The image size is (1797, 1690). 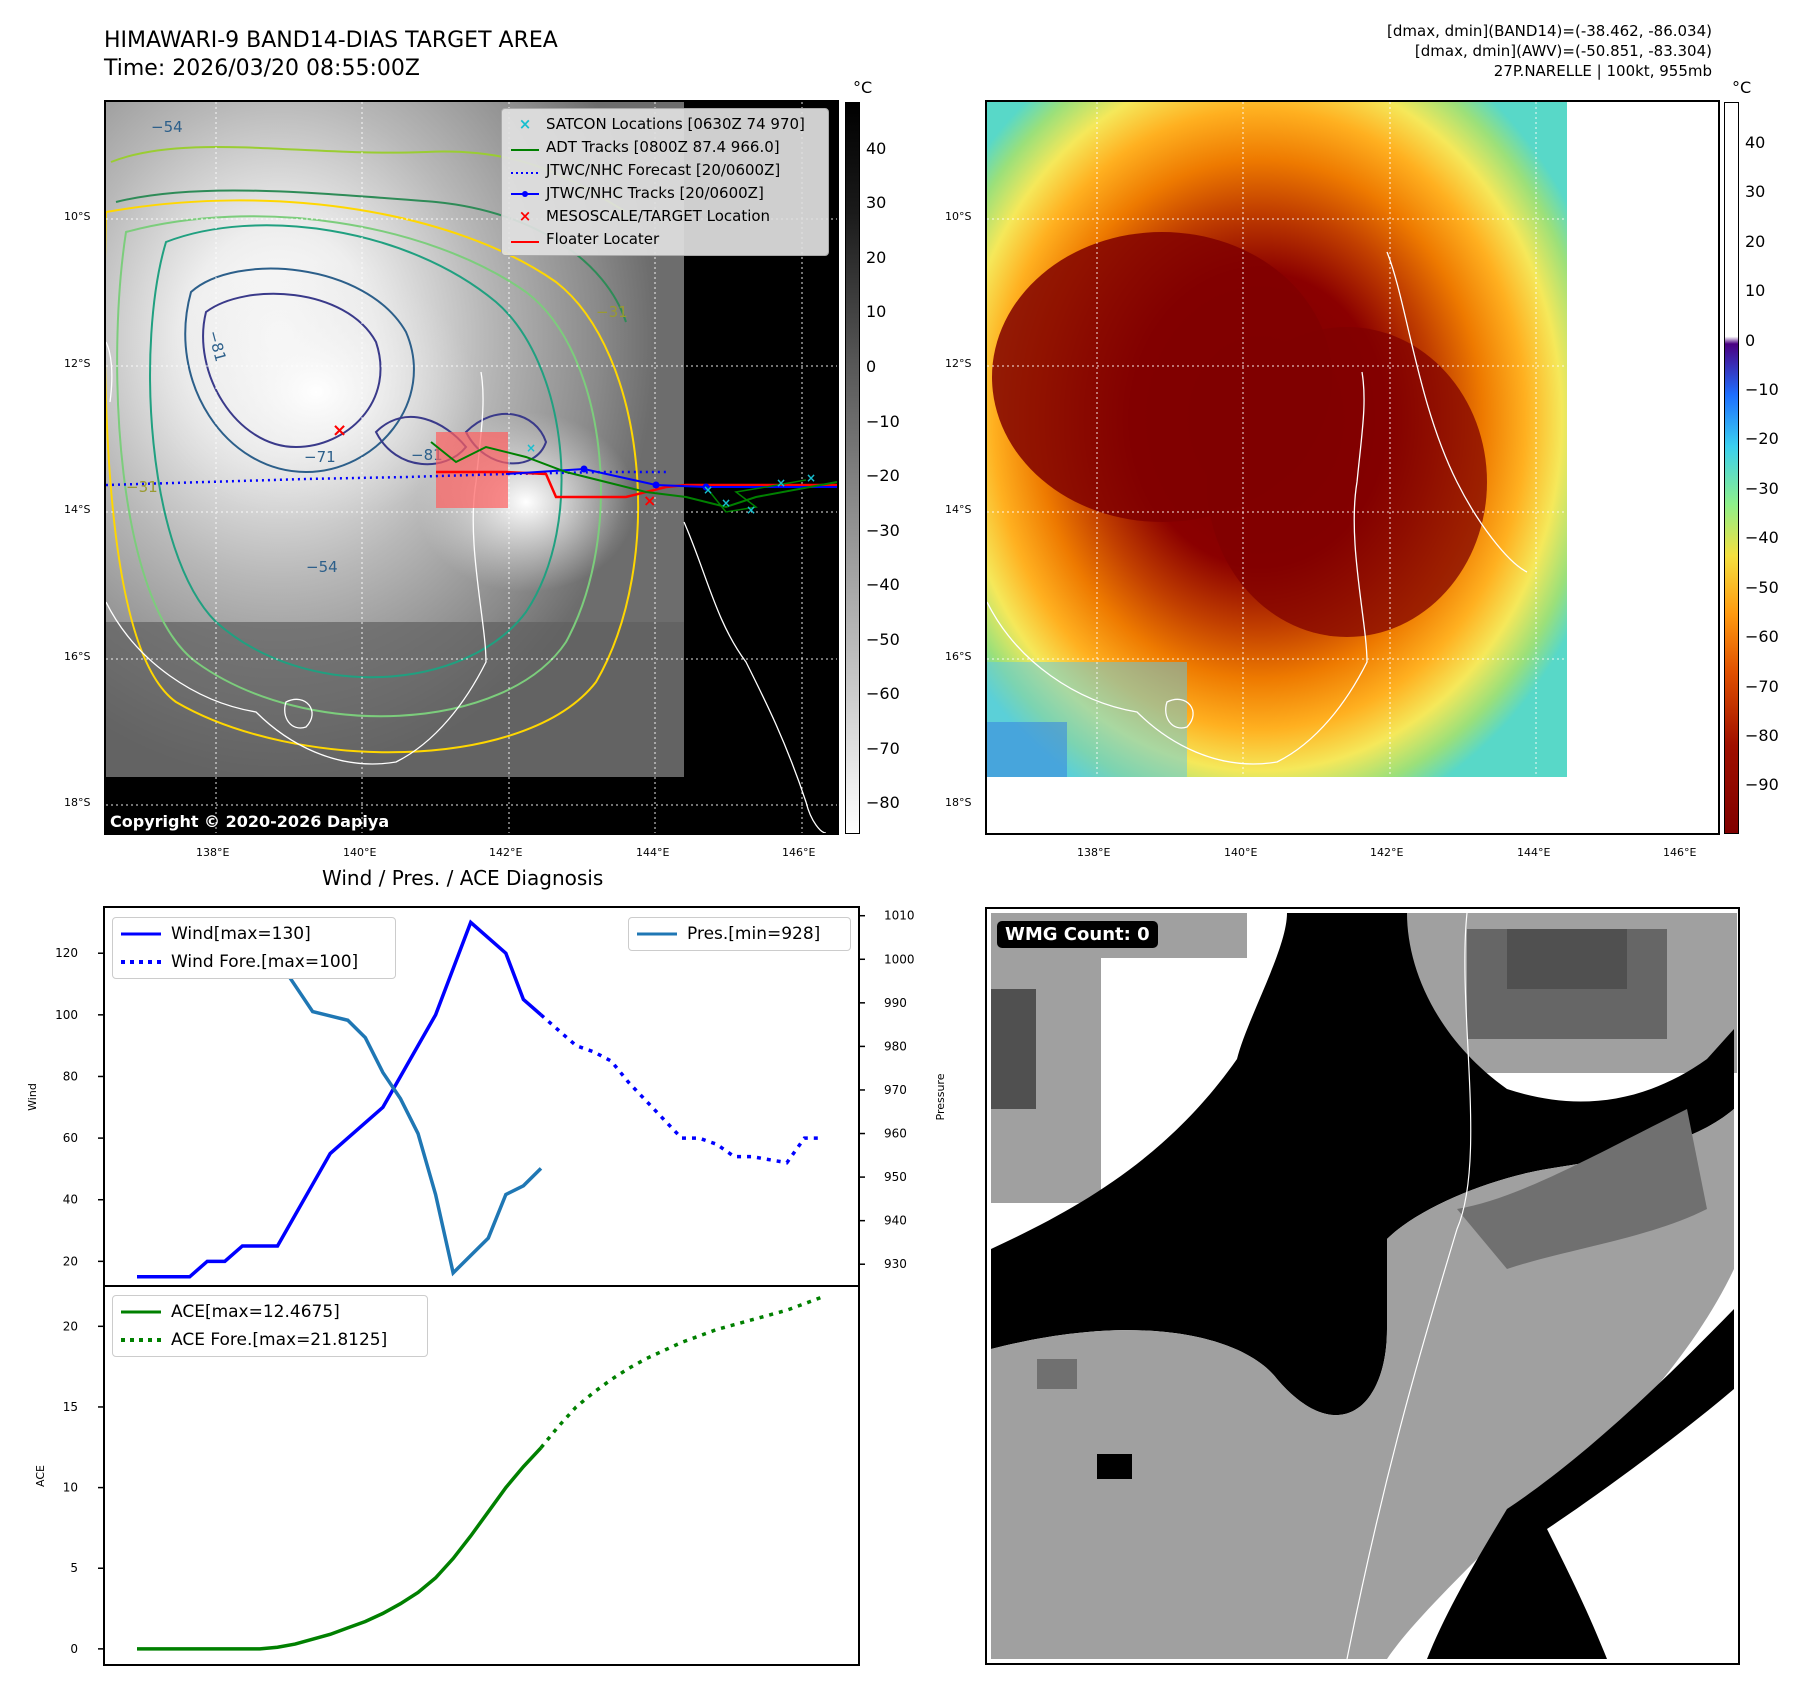 I want to click on lat-tick: 14°S, so click(x=77, y=509).